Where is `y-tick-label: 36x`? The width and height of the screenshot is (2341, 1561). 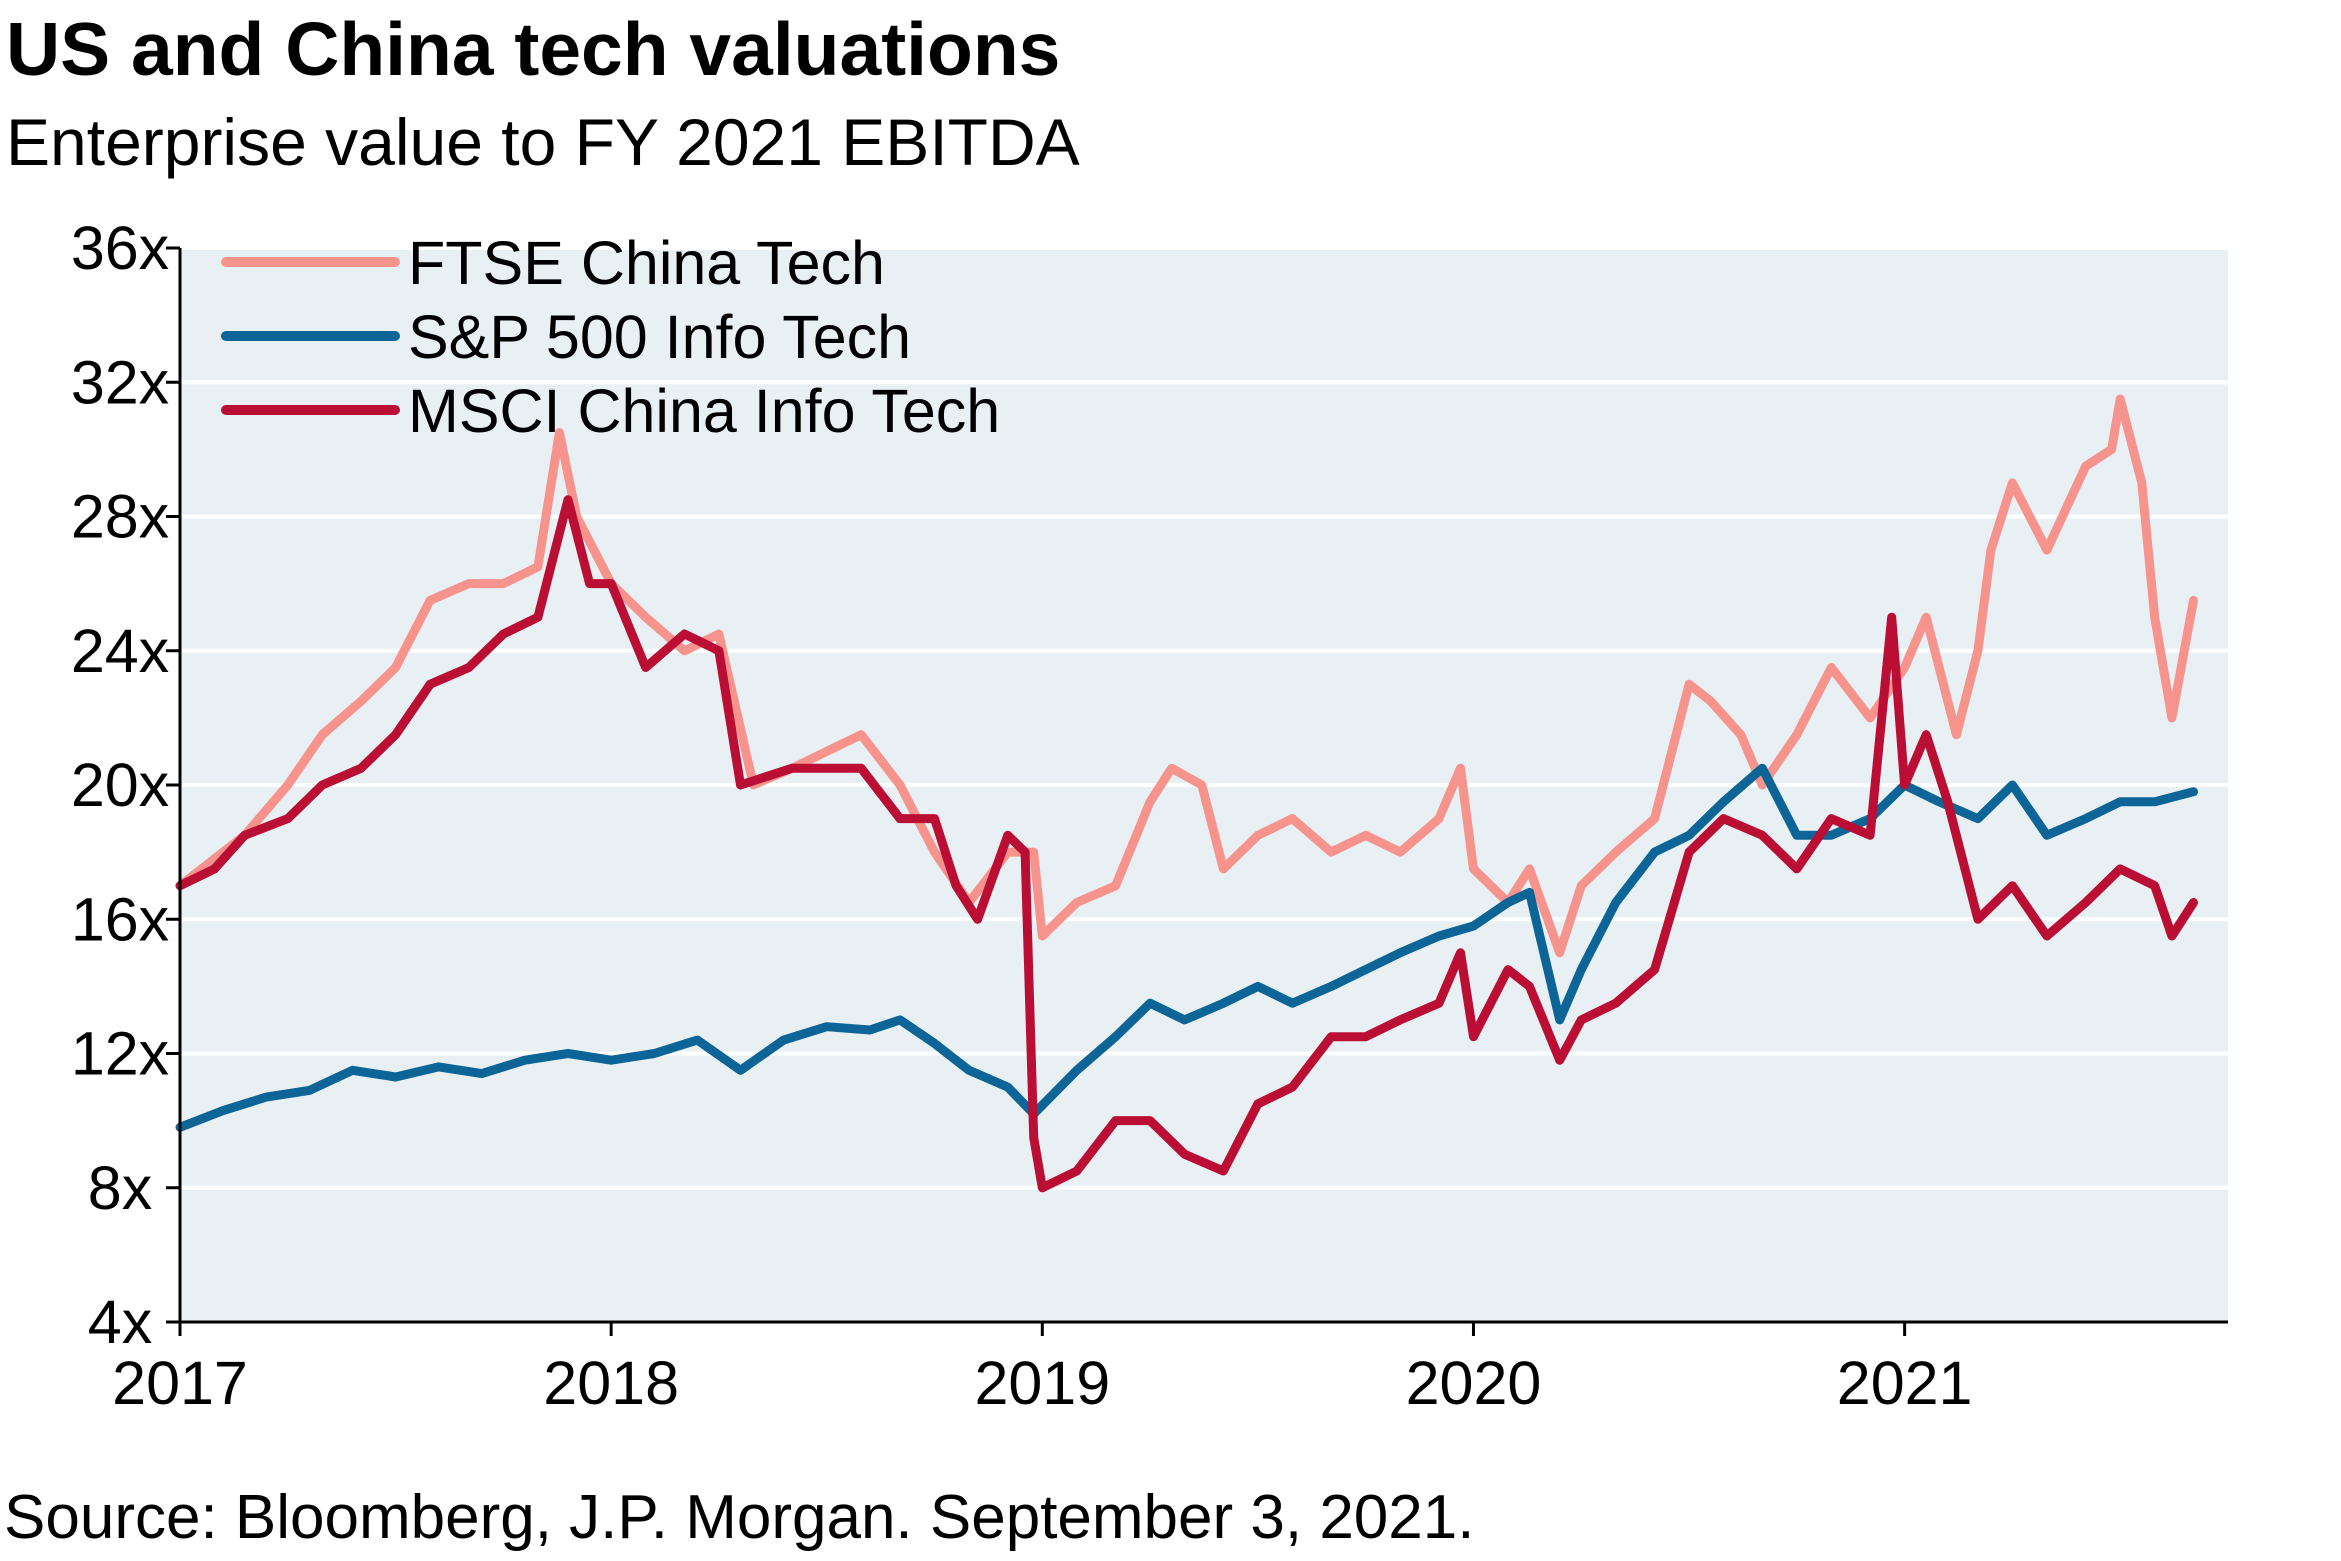
y-tick-label: 36x is located at coordinates (120, 248).